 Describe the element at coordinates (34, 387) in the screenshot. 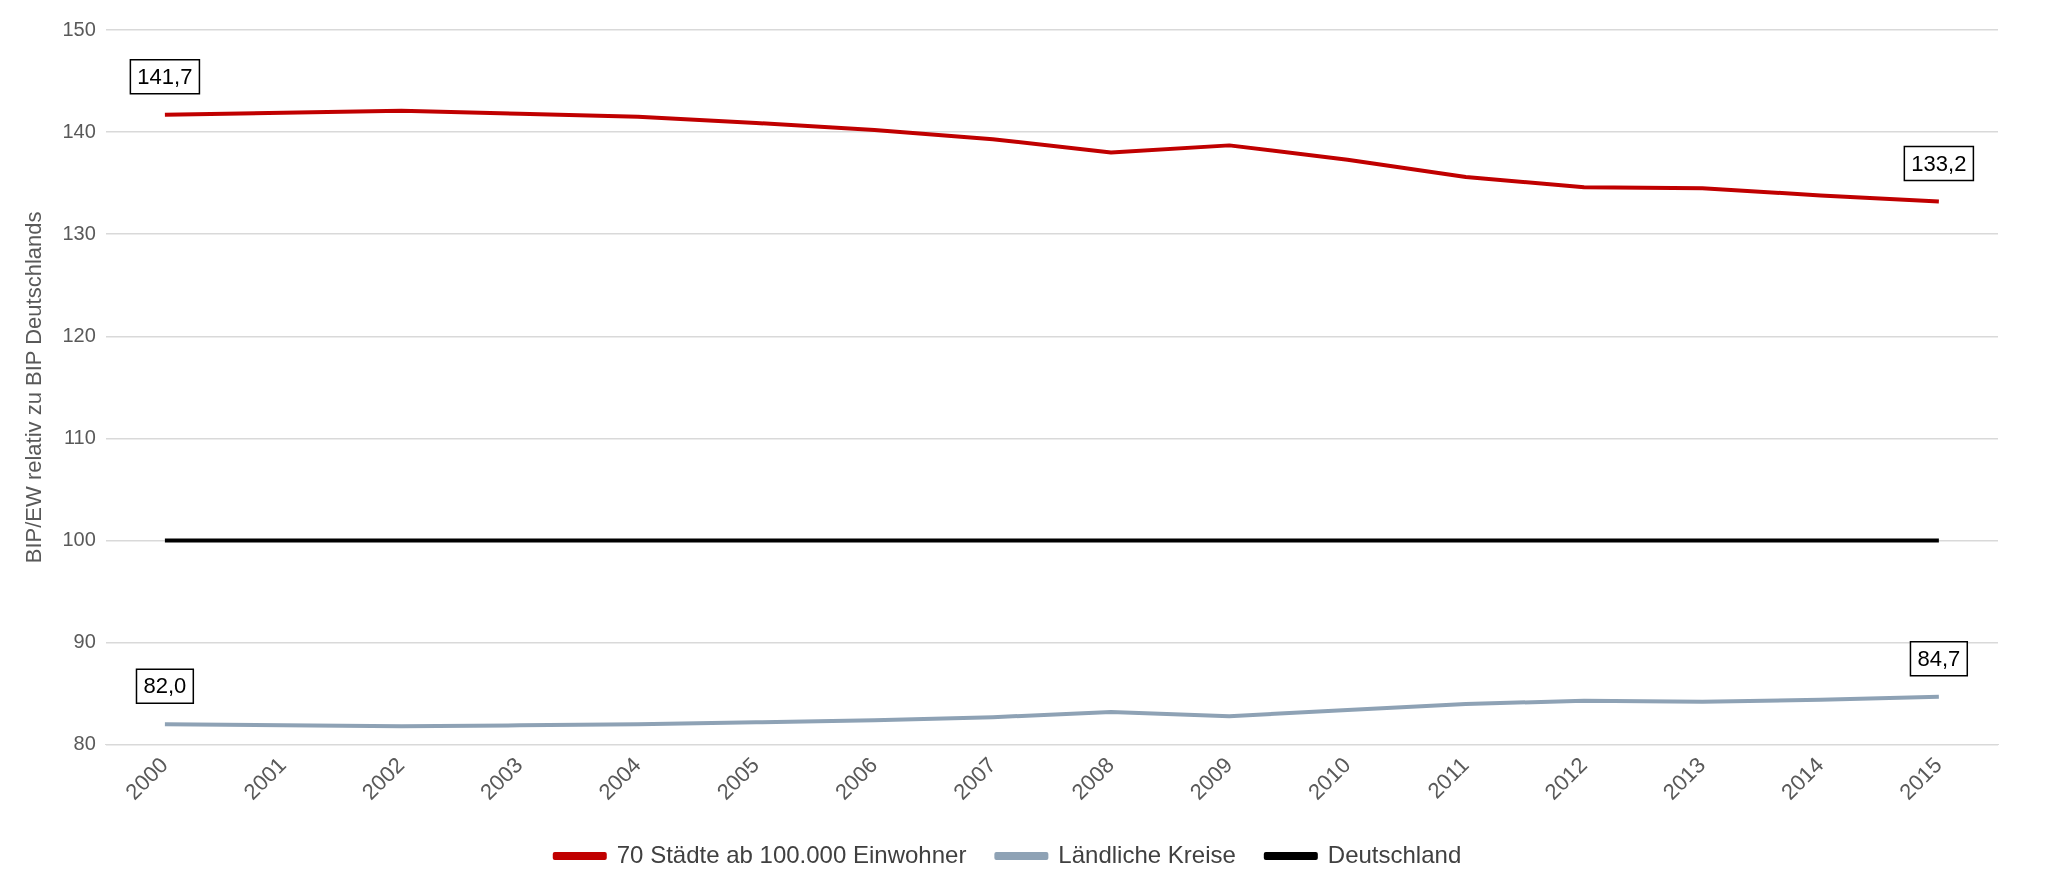

I see `y-axis-title: BIP/EW relativ zu BIP Deutschlands` at that location.